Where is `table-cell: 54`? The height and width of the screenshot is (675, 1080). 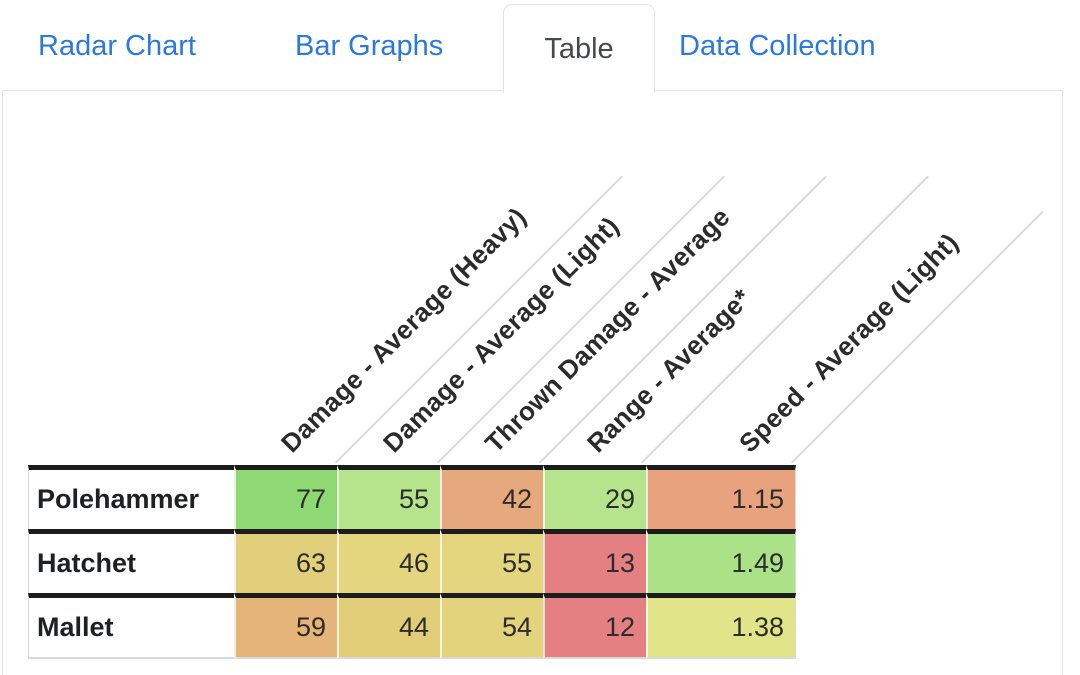
table-cell: 54 is located at coordinates (491, 626).